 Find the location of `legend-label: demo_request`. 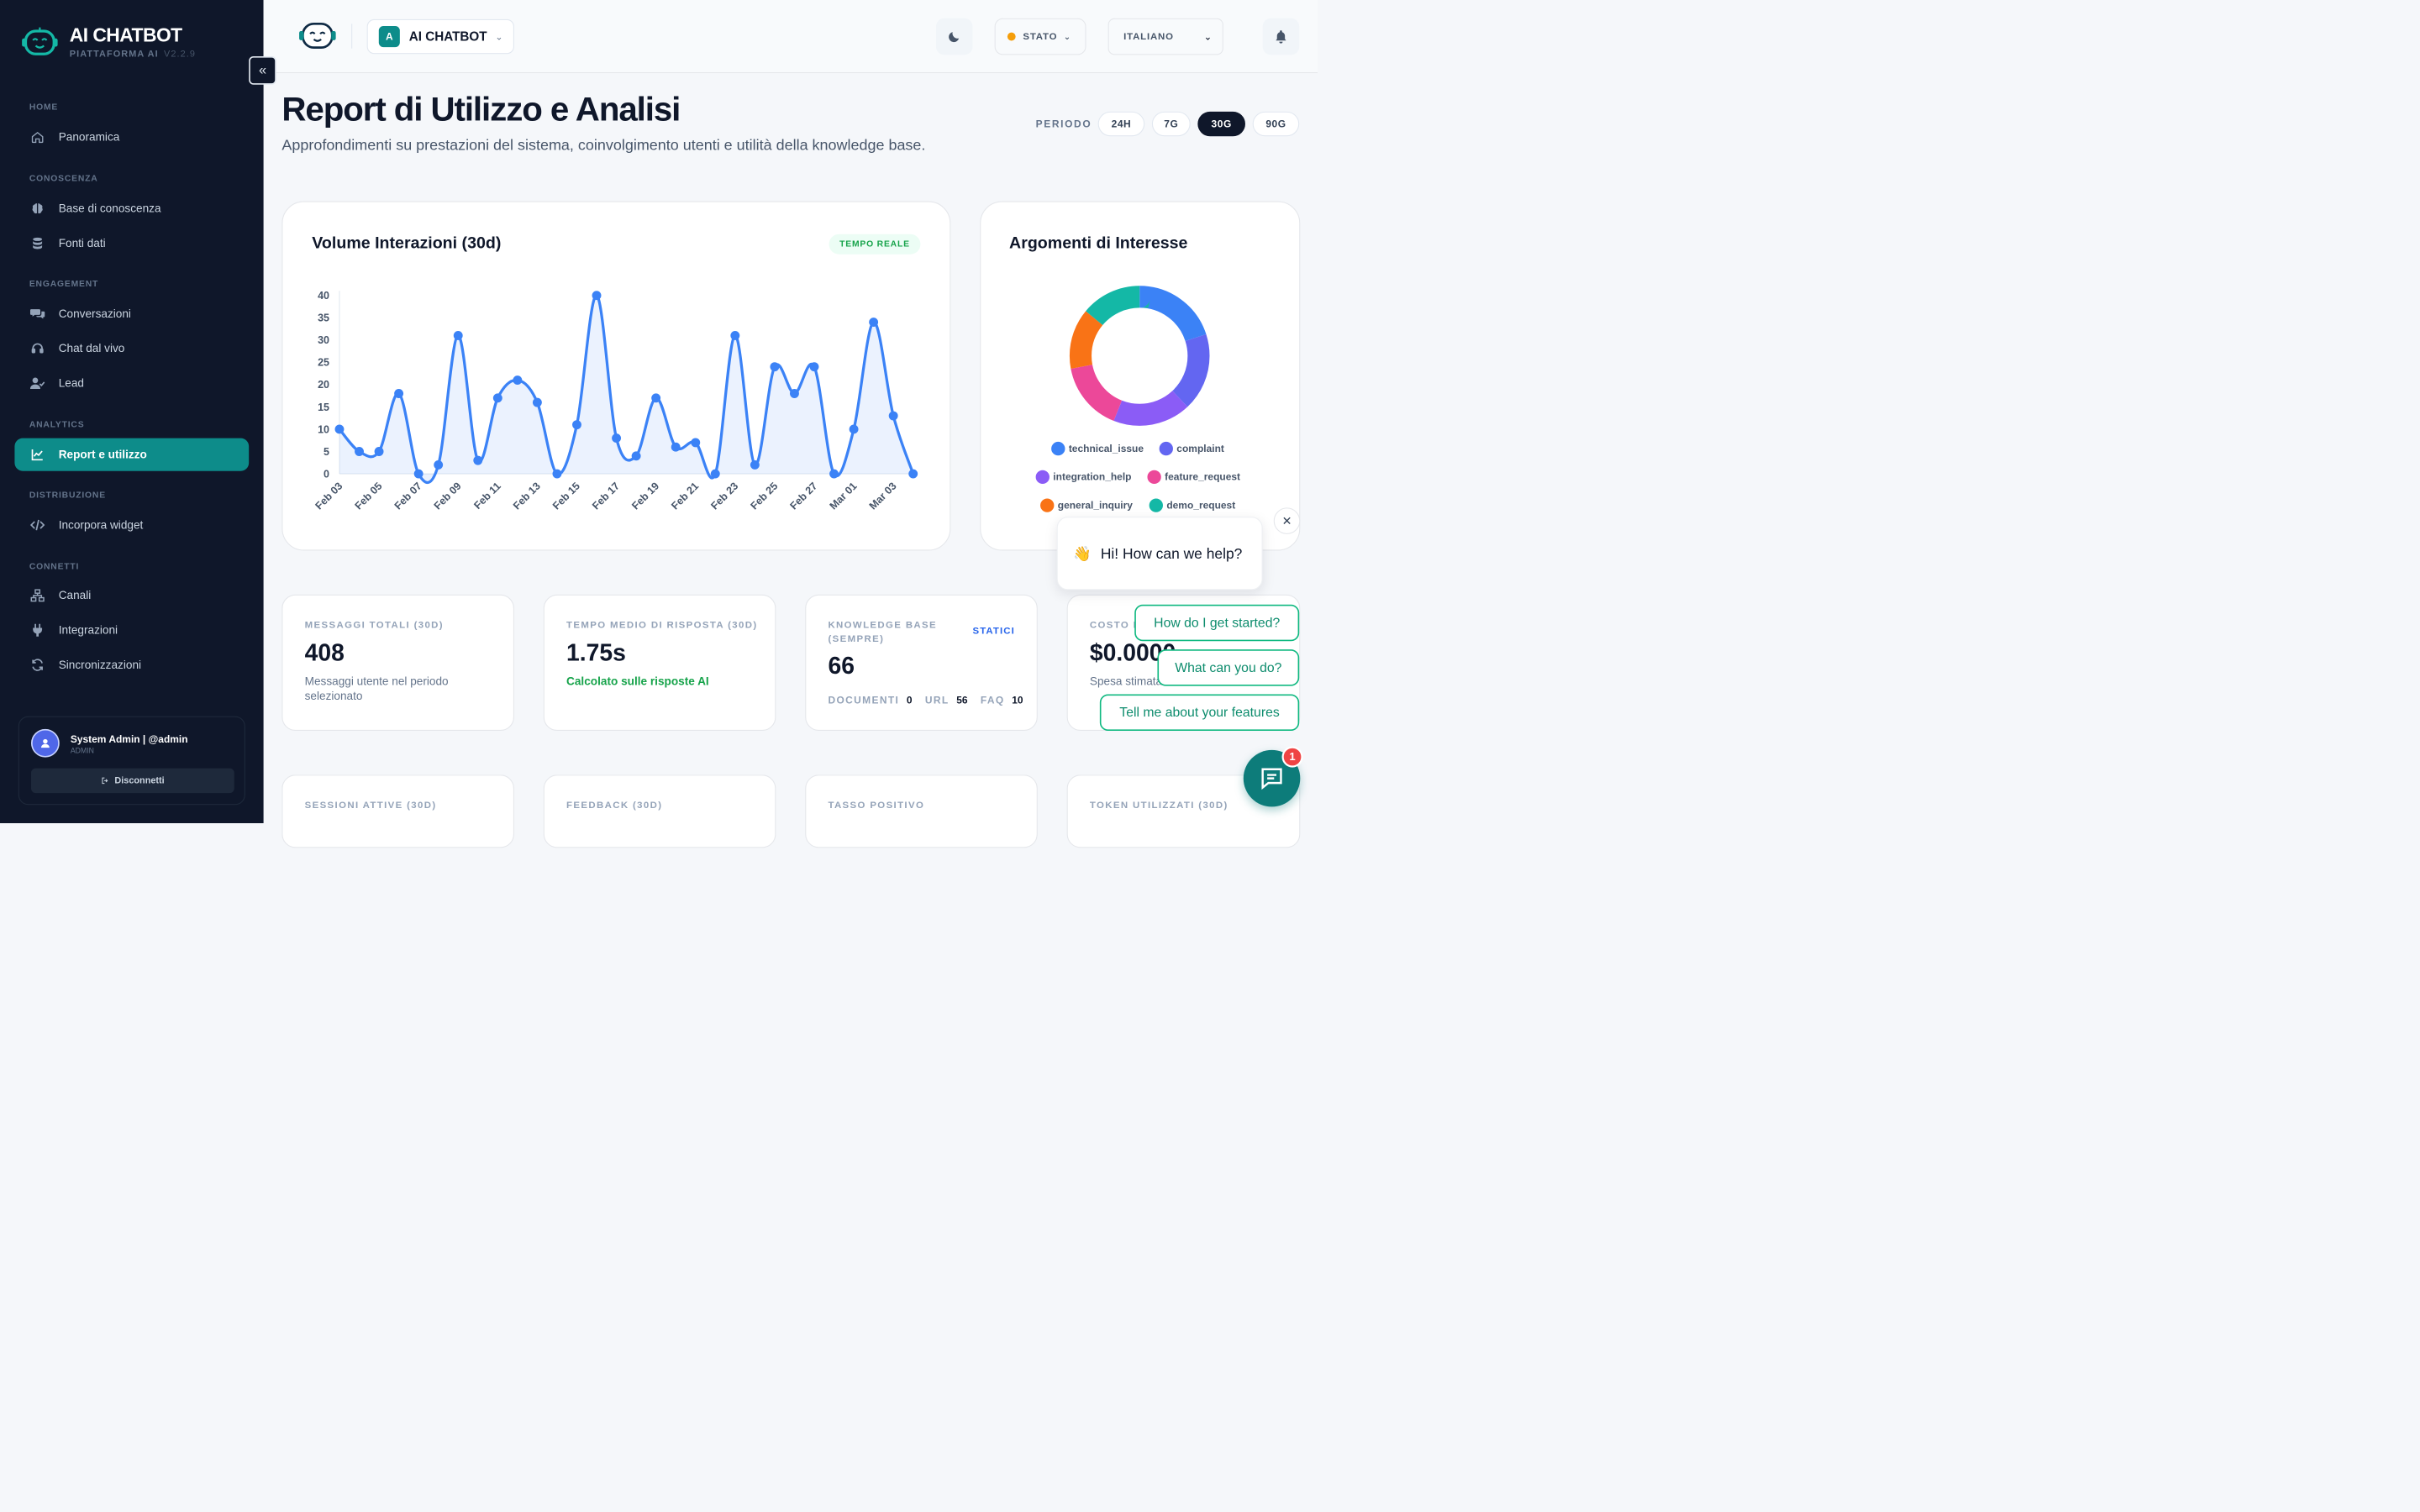

legend-label: demo_request is located at coordinates (1201, 505).